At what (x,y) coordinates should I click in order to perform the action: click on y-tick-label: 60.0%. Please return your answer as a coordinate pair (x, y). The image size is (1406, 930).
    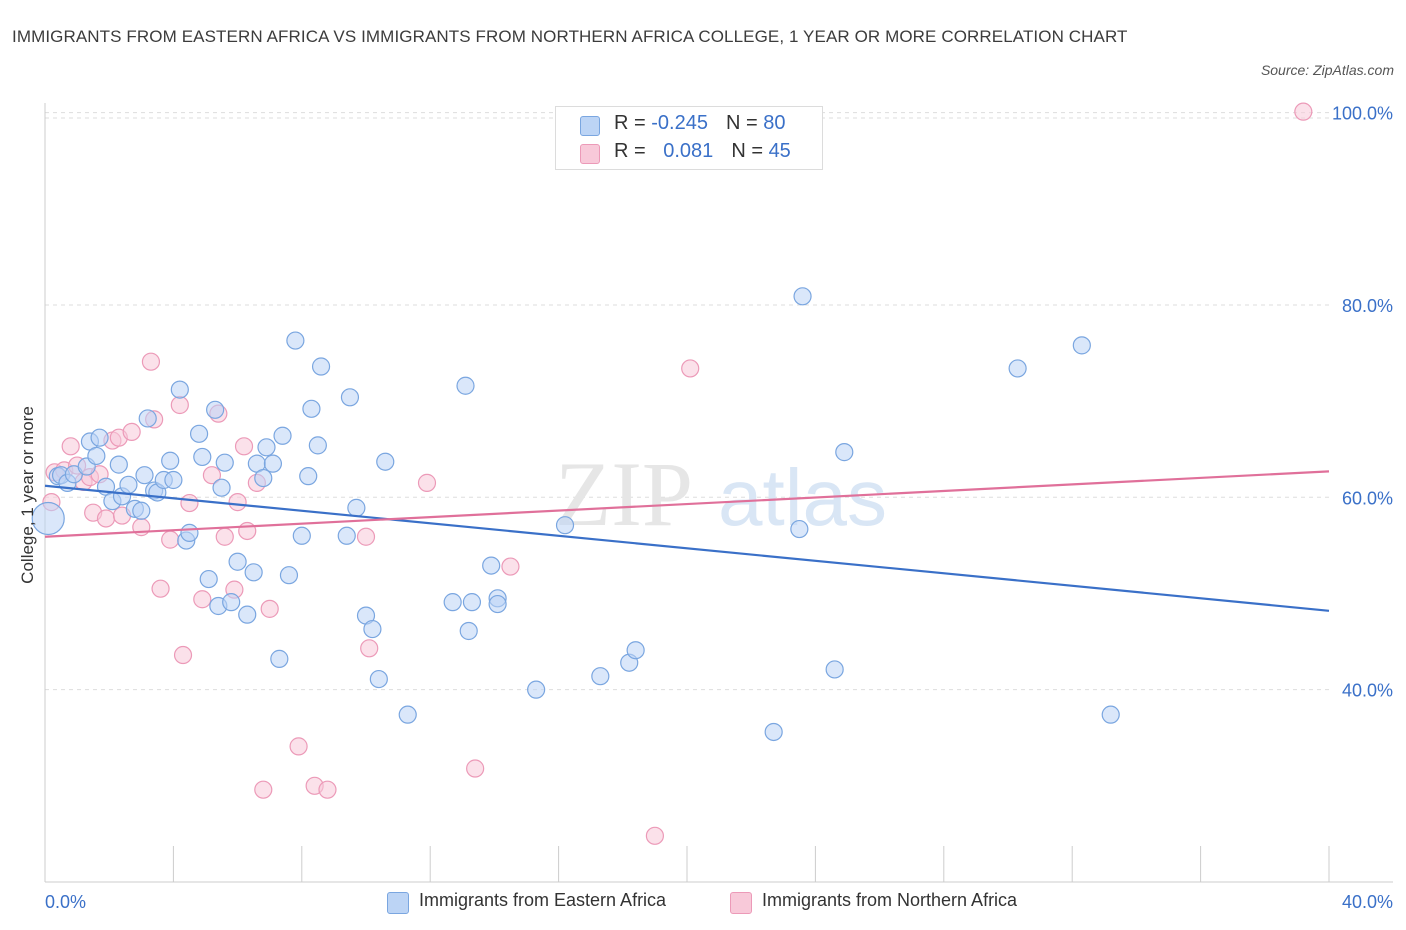
    Looking at the image, I should click on (1367, 498).